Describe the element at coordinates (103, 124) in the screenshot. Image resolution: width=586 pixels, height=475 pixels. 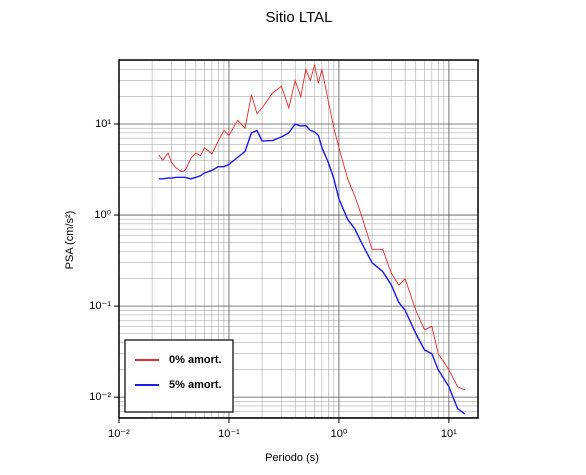
I see `y-tick-label: 10¹` at that location.